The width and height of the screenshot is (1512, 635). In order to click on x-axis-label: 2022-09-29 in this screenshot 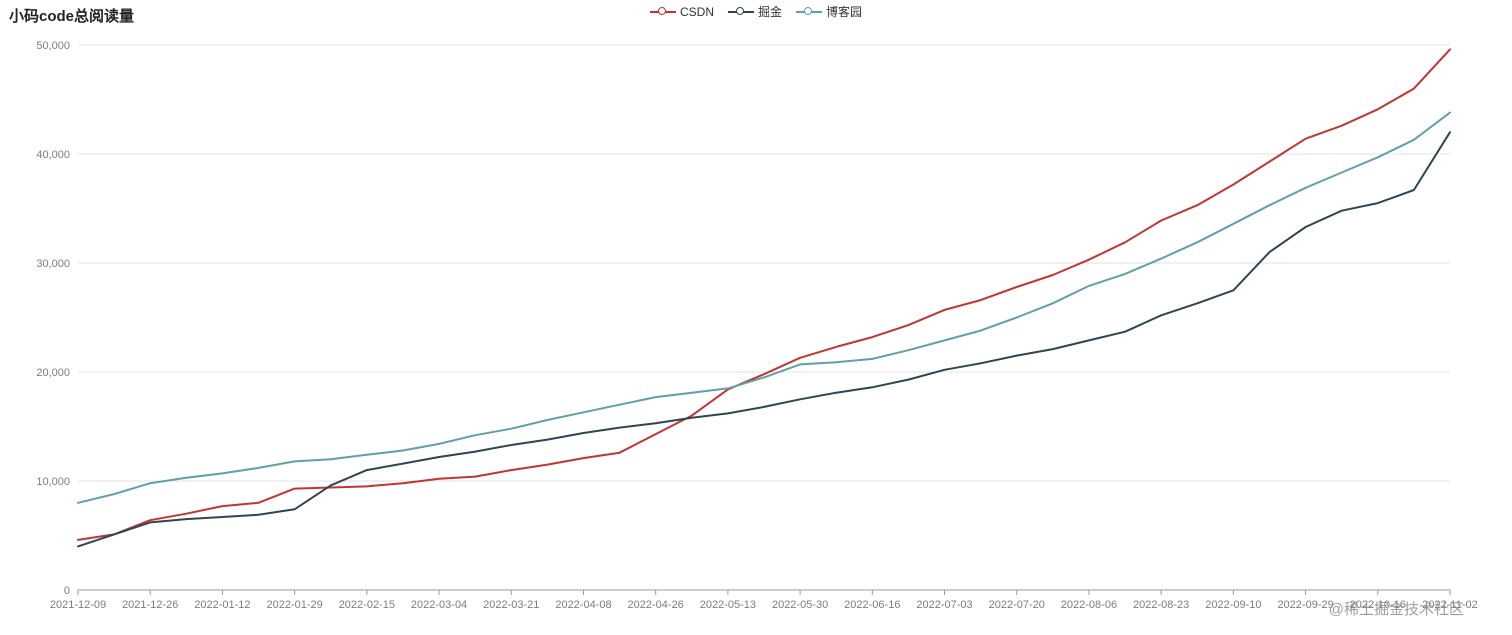, I will do `click(1305, 605)`.